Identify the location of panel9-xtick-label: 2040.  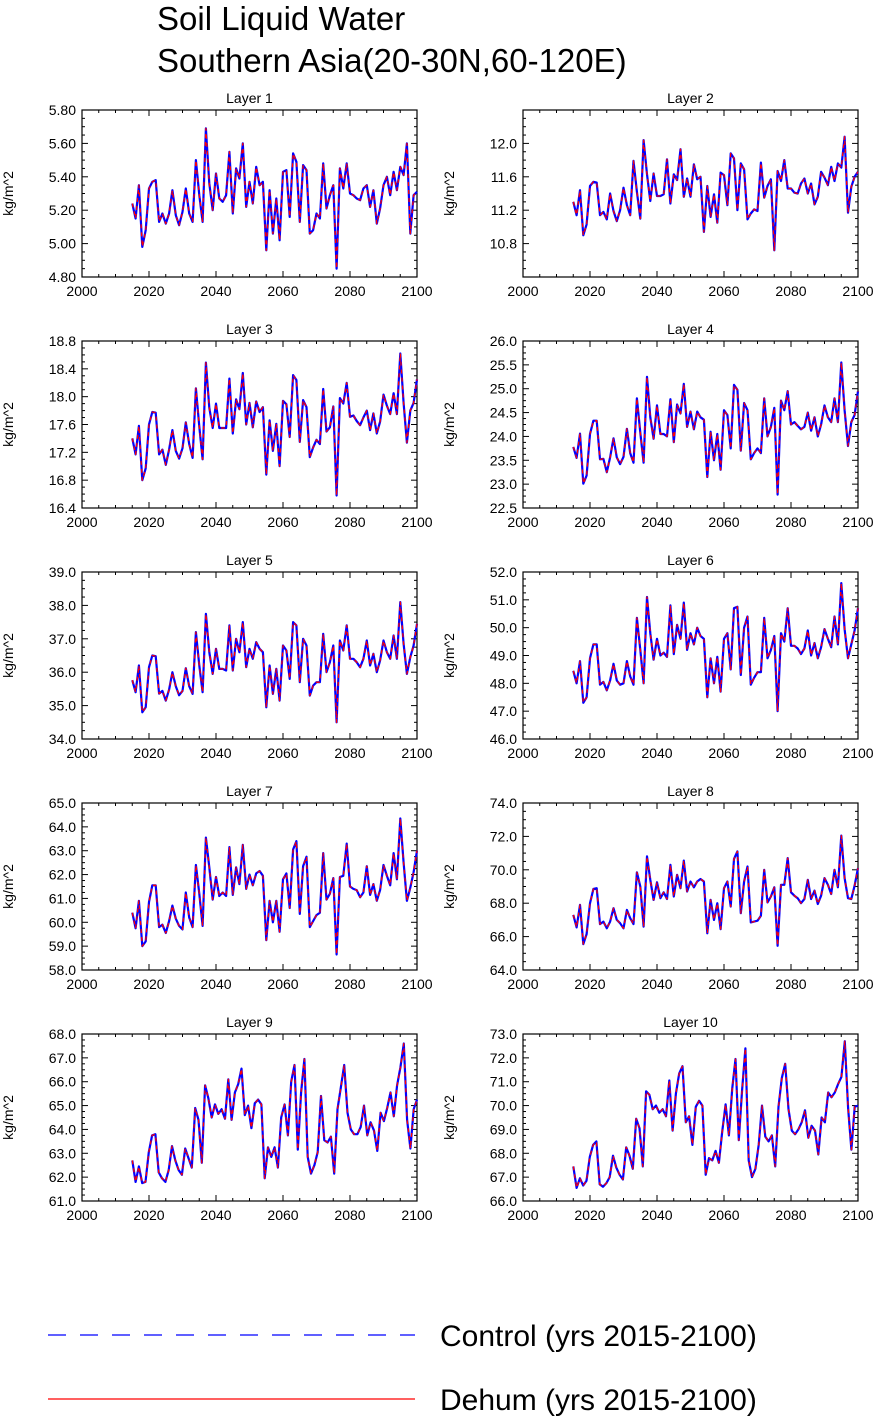
(215, 1215).